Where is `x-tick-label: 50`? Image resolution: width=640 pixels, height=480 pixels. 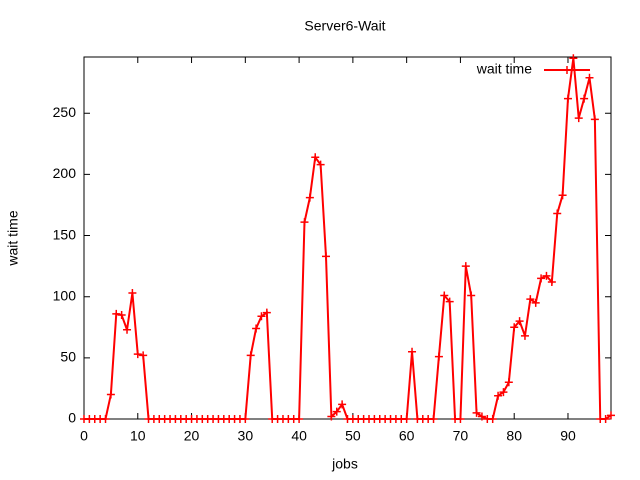
x-tick-label: 50 is located at coordinates (353, 436).